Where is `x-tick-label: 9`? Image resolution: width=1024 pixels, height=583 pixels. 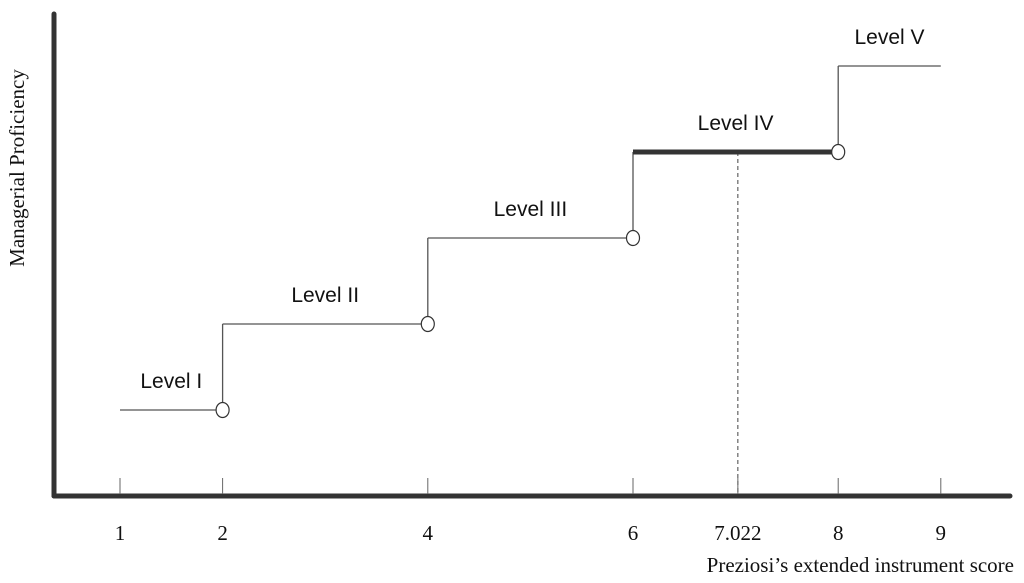 x-tick-label: 9 is located at coordinates (941, 533).